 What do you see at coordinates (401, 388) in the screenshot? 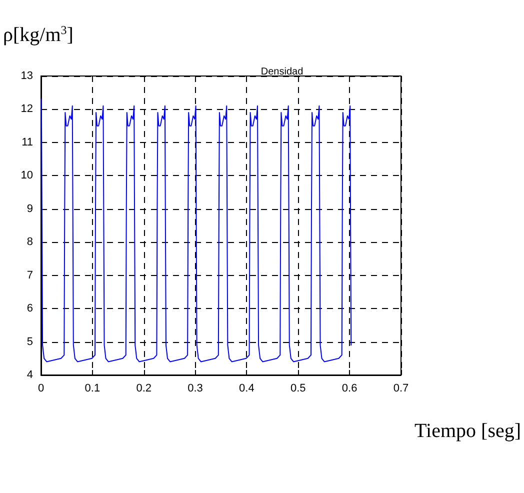
I see `x-tick-label: 0.7` at bounding box center [401, 388].